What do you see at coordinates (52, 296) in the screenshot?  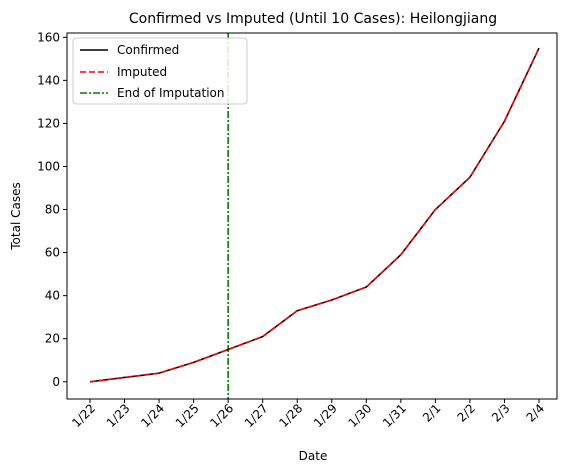 I see `y-tick-label: 40` at bounding box center [52, 296].